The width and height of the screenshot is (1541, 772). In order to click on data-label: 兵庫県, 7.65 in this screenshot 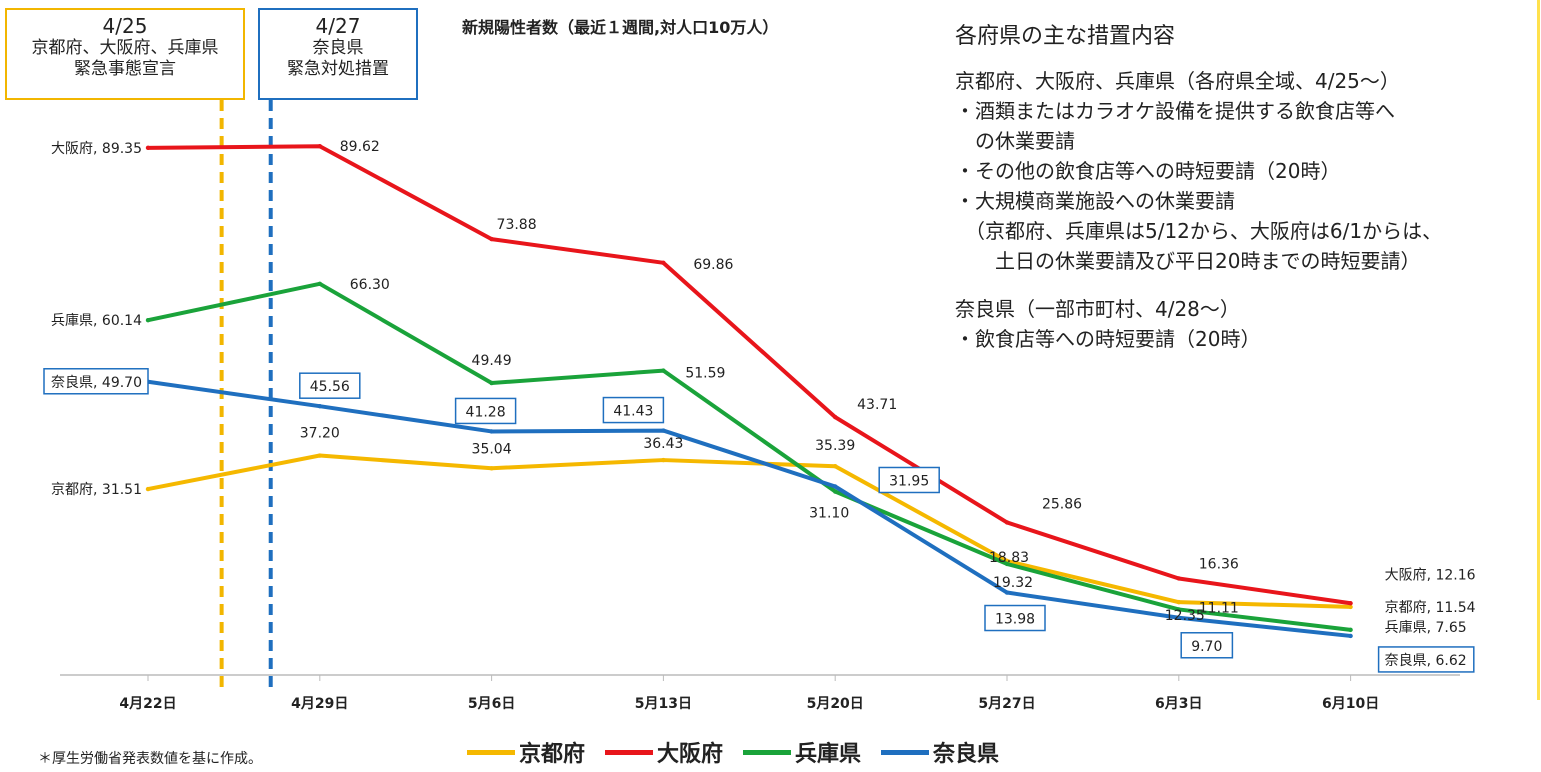, I will do `click(1426, 627)`.